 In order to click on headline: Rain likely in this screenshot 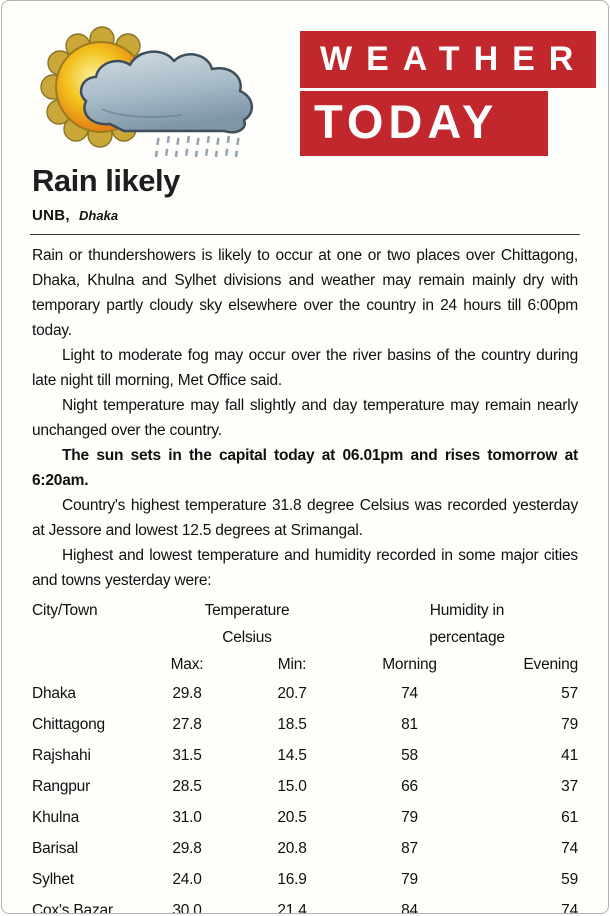, I will do `click(106, 180)`.